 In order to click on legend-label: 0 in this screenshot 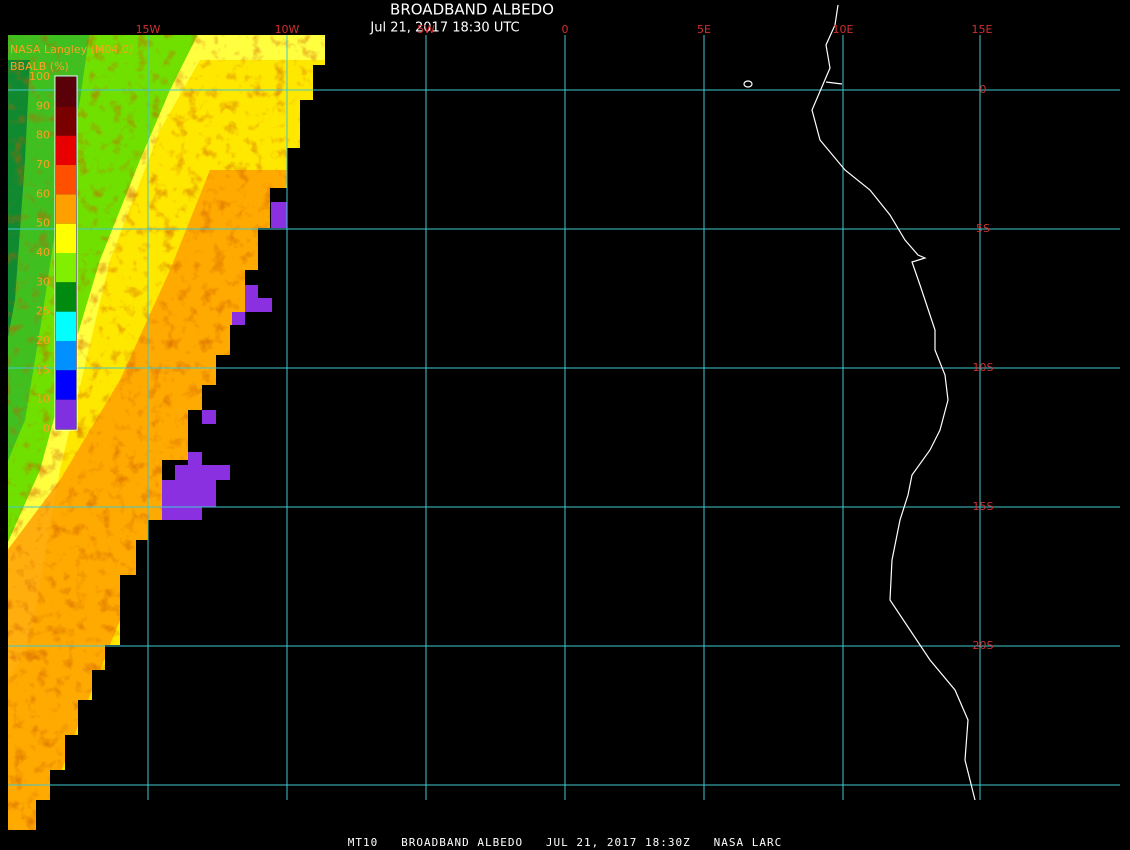, I will do `click(46, 428)`.